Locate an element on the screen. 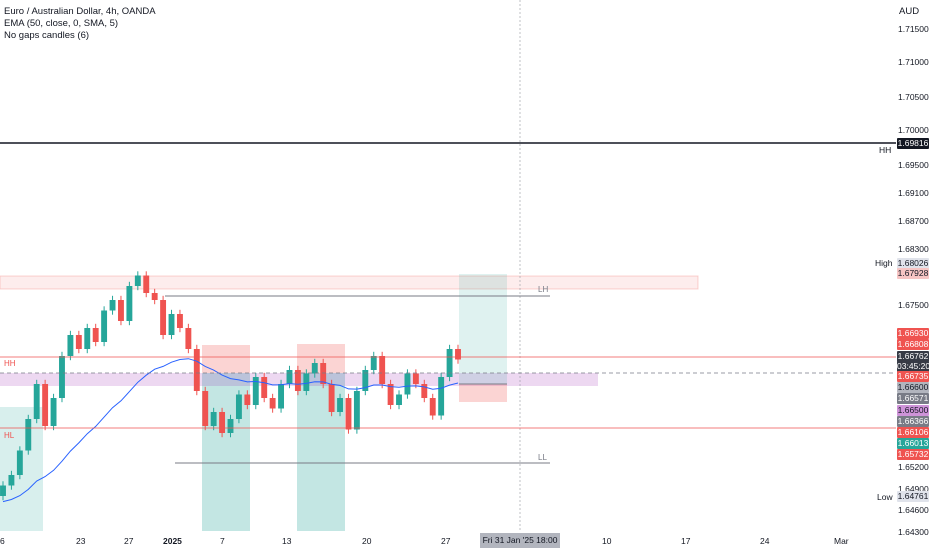 This screenshot has width=932, height=550. price-tag: 1.66500 is located at coordinates (913, 410).